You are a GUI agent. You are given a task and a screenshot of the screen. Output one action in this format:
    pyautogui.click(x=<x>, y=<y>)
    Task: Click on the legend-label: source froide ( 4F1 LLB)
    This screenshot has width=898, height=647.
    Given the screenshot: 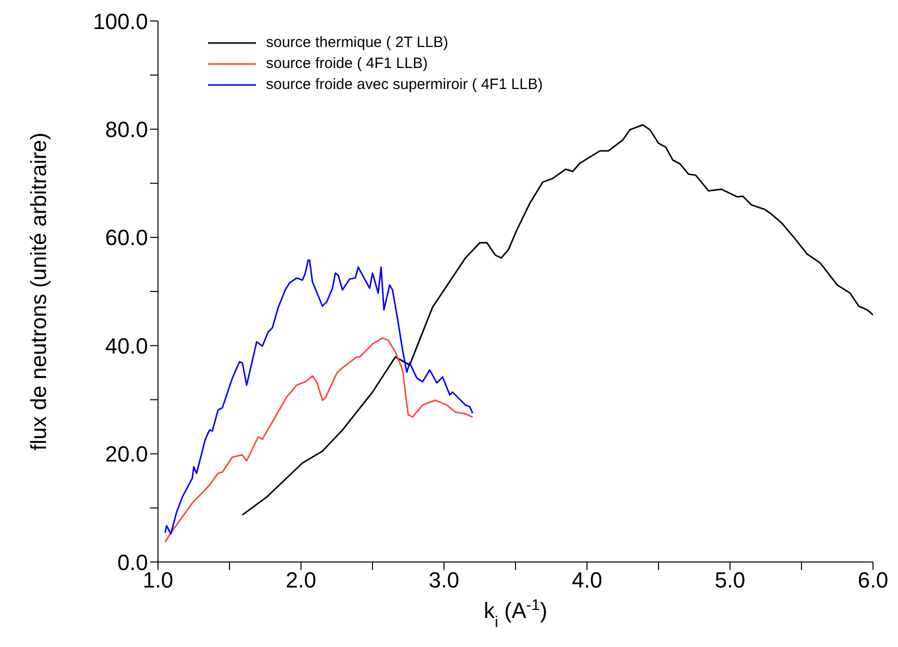 What is the action you would take?
    pyautogui.click(x=347, y=63)
    